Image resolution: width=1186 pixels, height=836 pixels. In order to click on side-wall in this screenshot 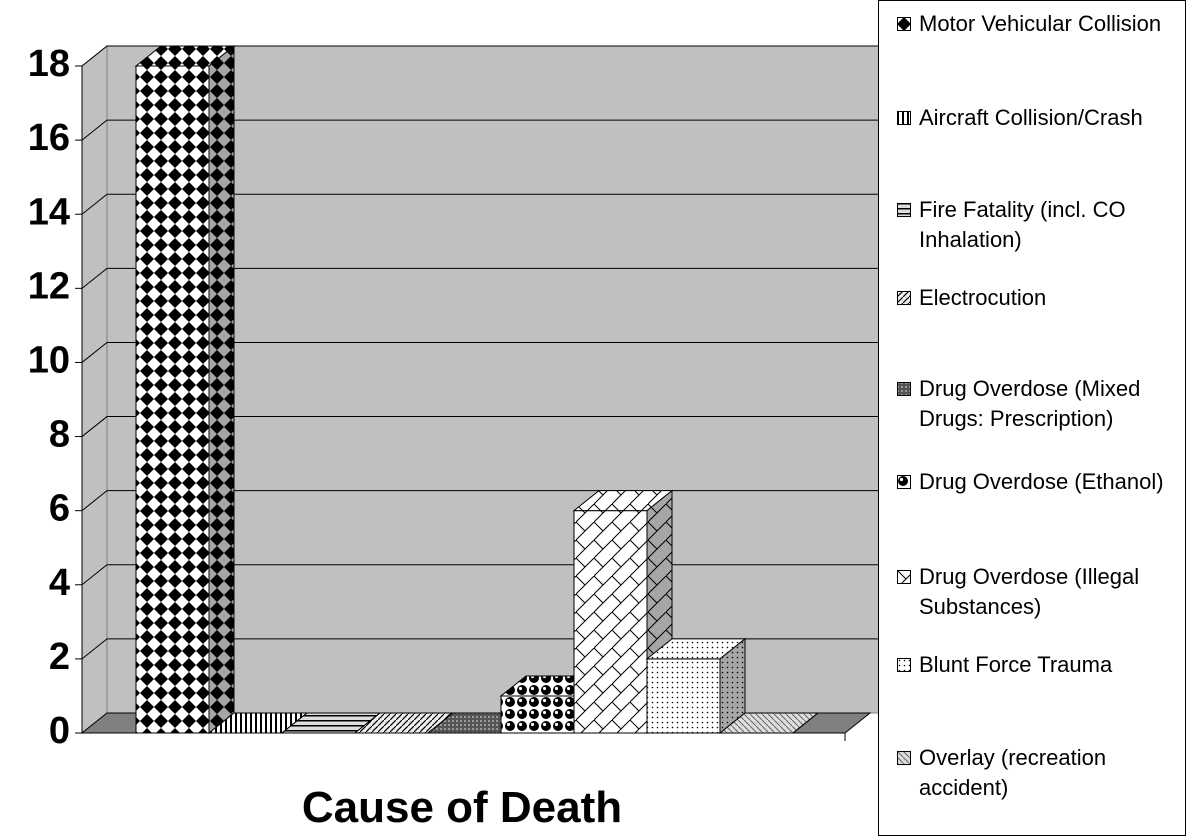, I will do `click(94, 389)`.